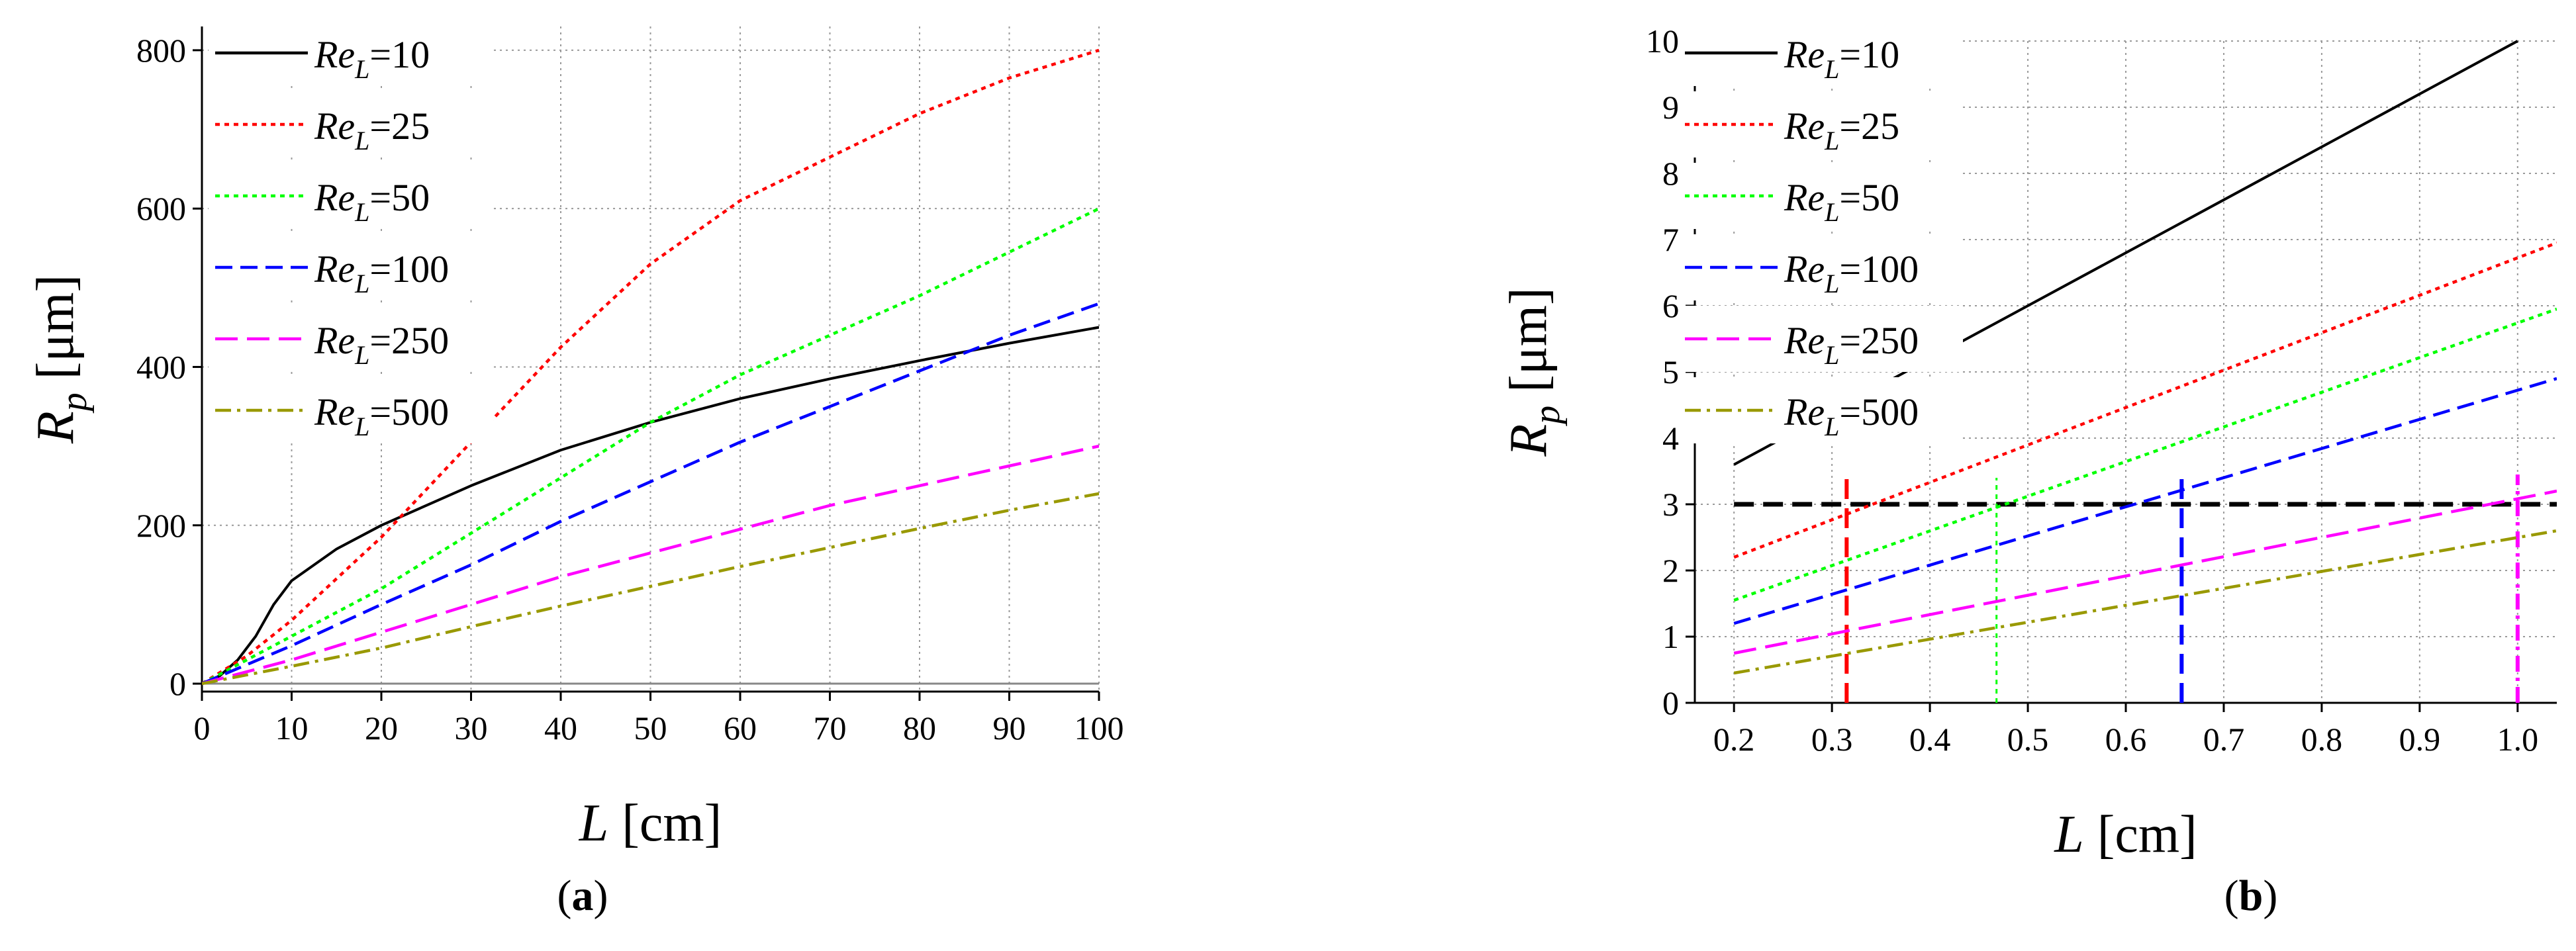 The width and height of the screenshot is (2576, 951). What do you see at coordinates (1670, 108) in the screenshot?
I see `y-tick-label: 9` at bounding box center [1670, 108].